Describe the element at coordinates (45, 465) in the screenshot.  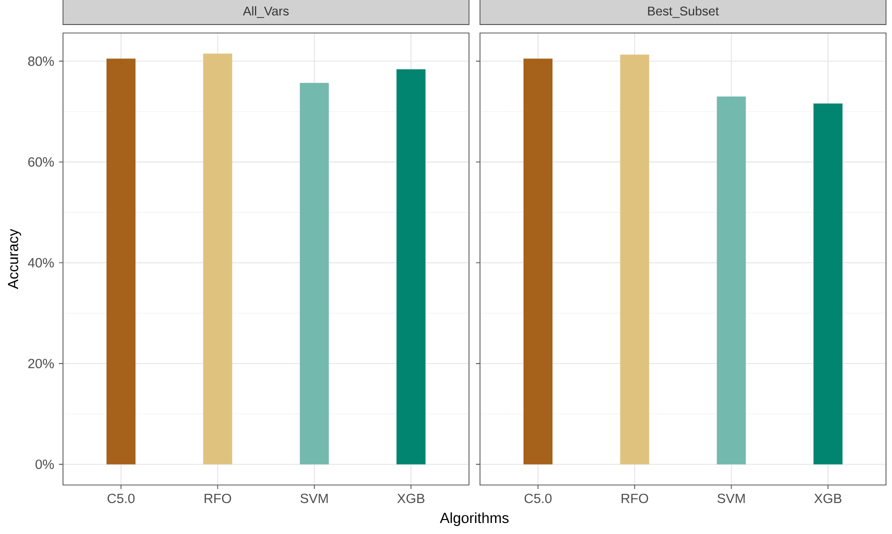
I see `y-tick-label: 0%` at that location.